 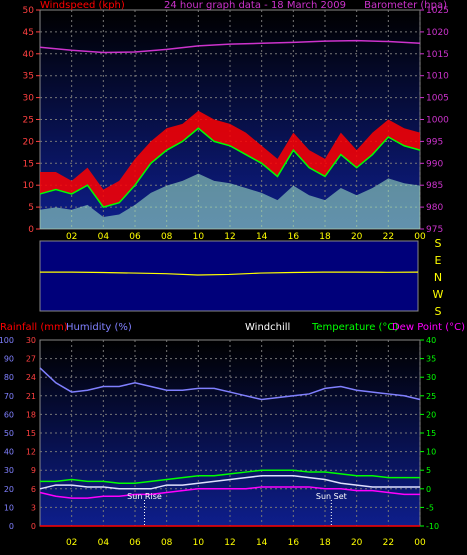 I want to click on humidity-tick-label: 60, so click(x=9, y=414).